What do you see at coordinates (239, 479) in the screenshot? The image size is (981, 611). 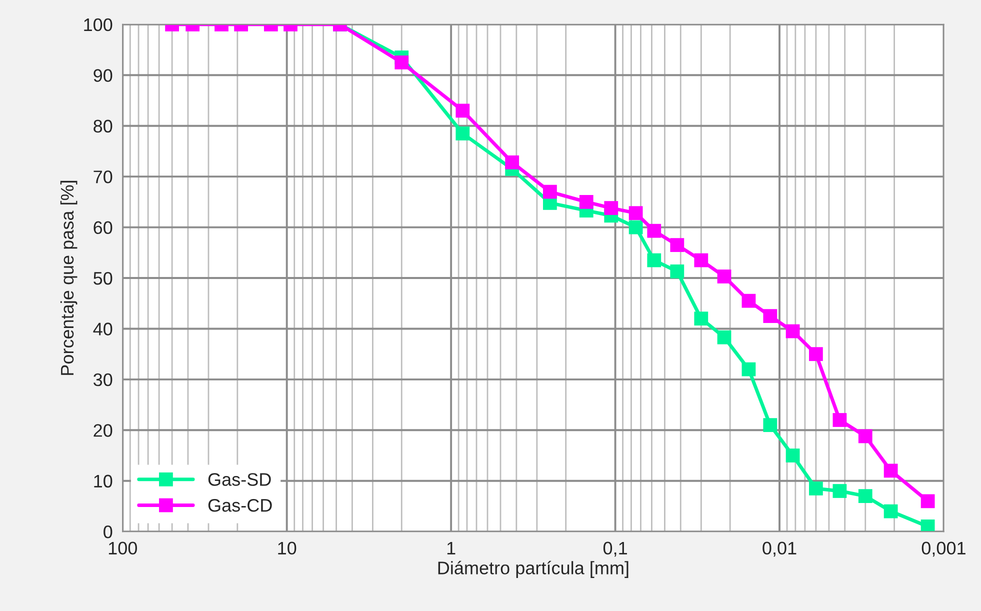 I see `legend-label: Gas-SD` at bounding box center [239, 479].